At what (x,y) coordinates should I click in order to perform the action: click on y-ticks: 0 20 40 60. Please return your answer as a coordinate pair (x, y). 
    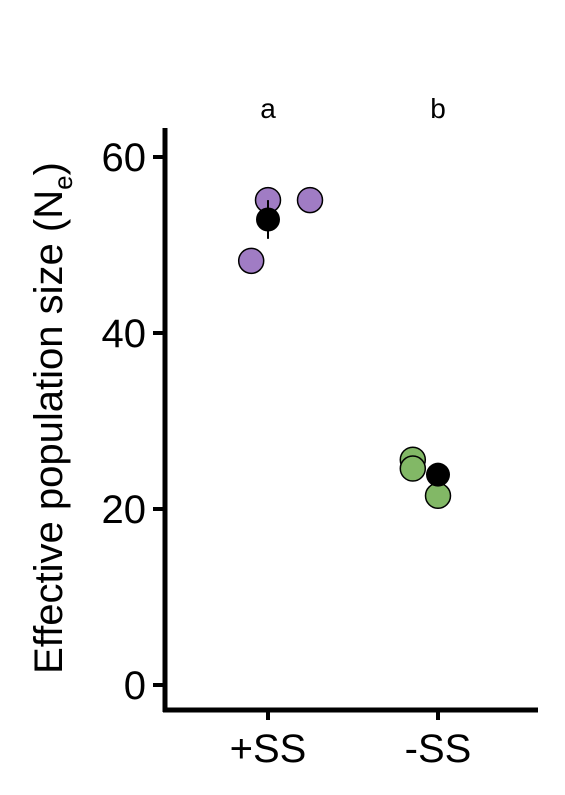
    Looking at the image, I should click on (133, 422).